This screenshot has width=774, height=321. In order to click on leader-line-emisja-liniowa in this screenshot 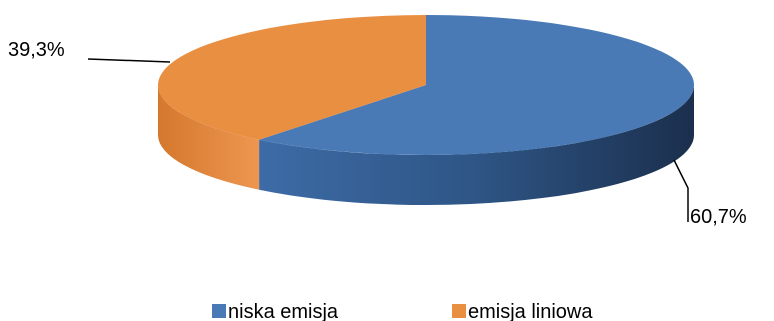, I will do `click(129, 60)`.